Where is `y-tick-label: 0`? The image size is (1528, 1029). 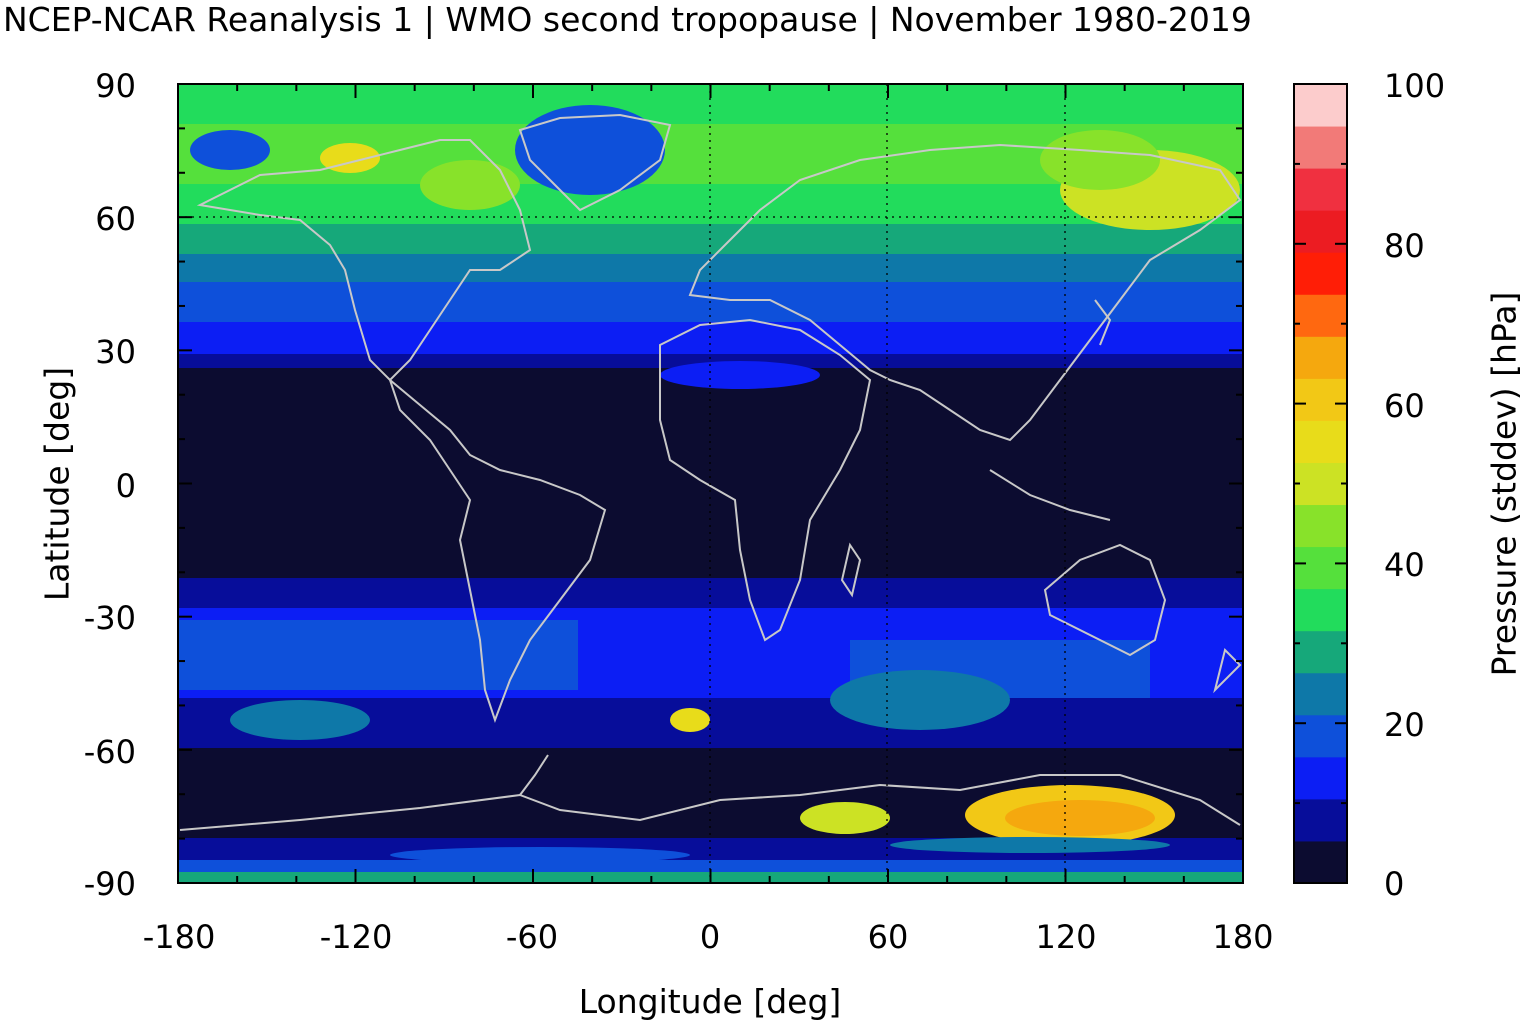 y-tick-label: 0 is located at coordinates (125, 486).